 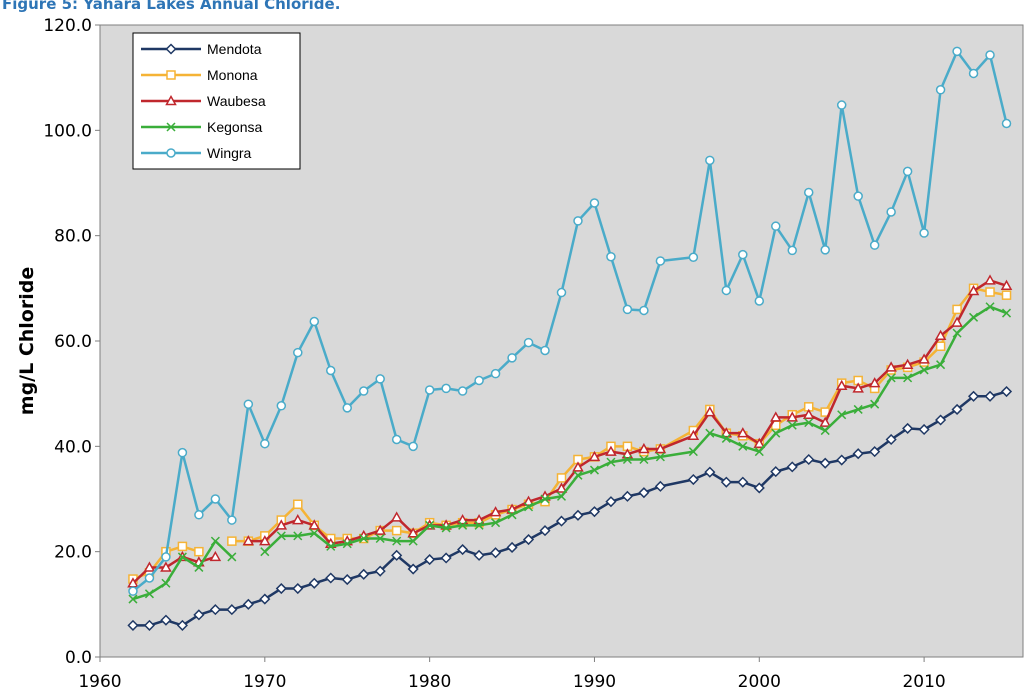 I want to click on legend-label: Kegonsa, so click(x=234, y=127).